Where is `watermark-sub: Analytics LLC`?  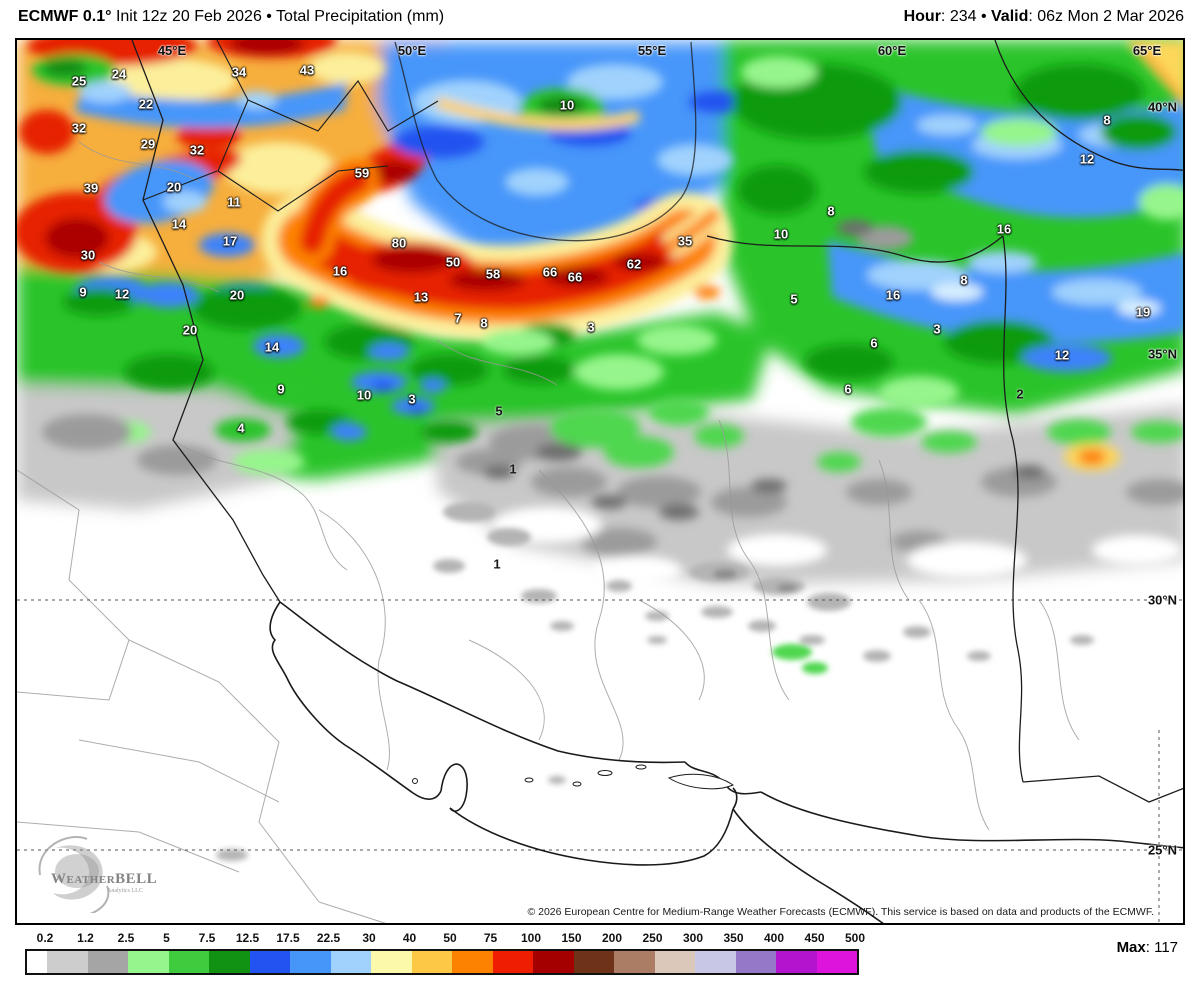 watermark-sub: Analytics LLC is located at coordinates (125, 891).